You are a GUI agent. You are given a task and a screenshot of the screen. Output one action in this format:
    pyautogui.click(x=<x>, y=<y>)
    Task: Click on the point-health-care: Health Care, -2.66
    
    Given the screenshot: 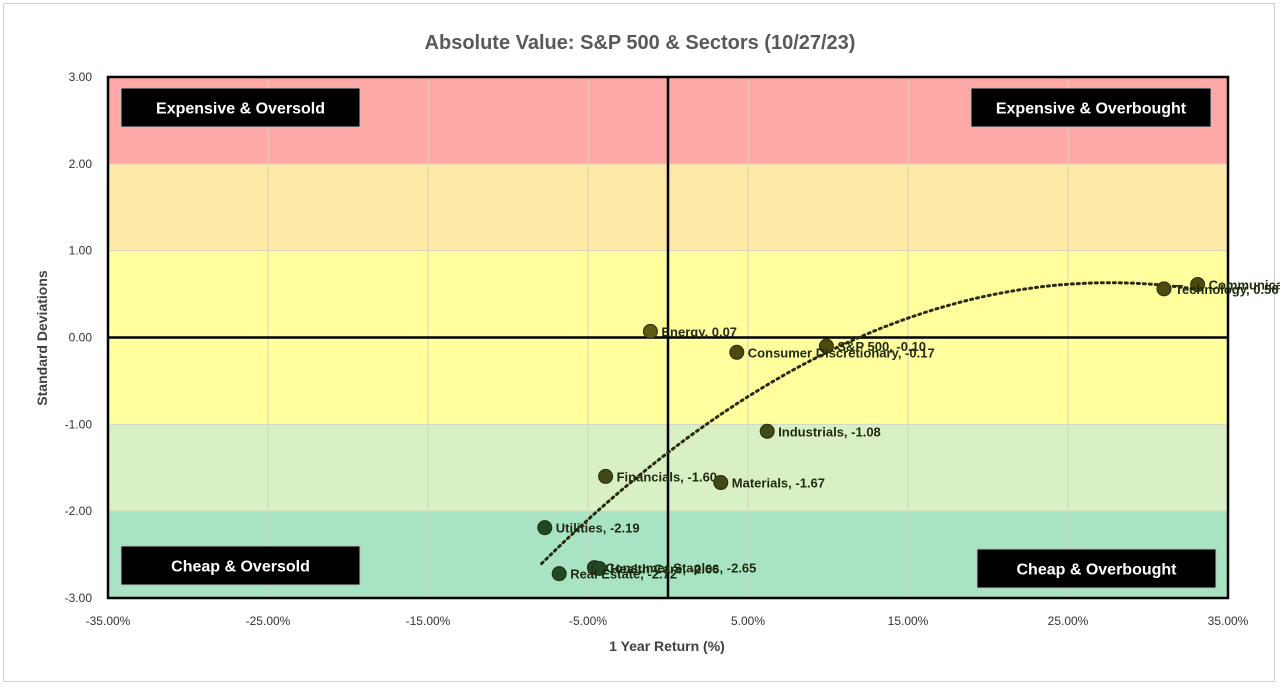 What is the action you would take?
    pyautogui.click(x=655, y=568)
    